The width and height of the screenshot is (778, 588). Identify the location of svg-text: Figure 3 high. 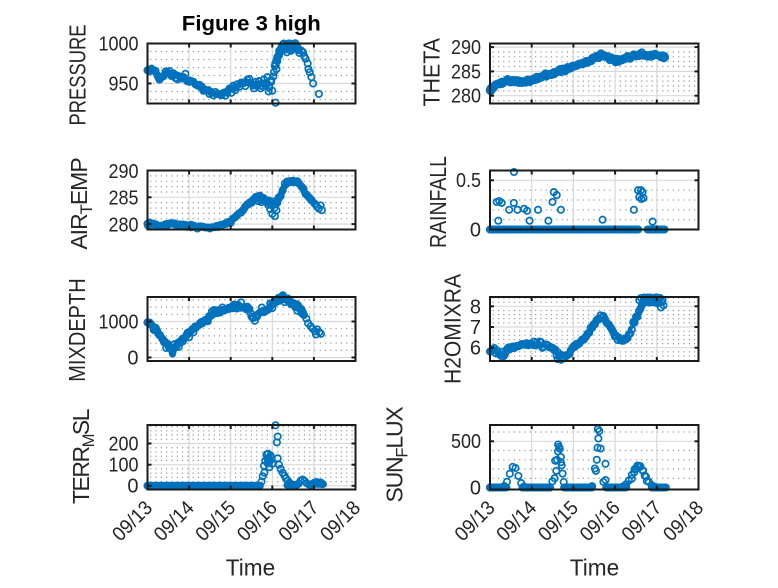
(251, 23).